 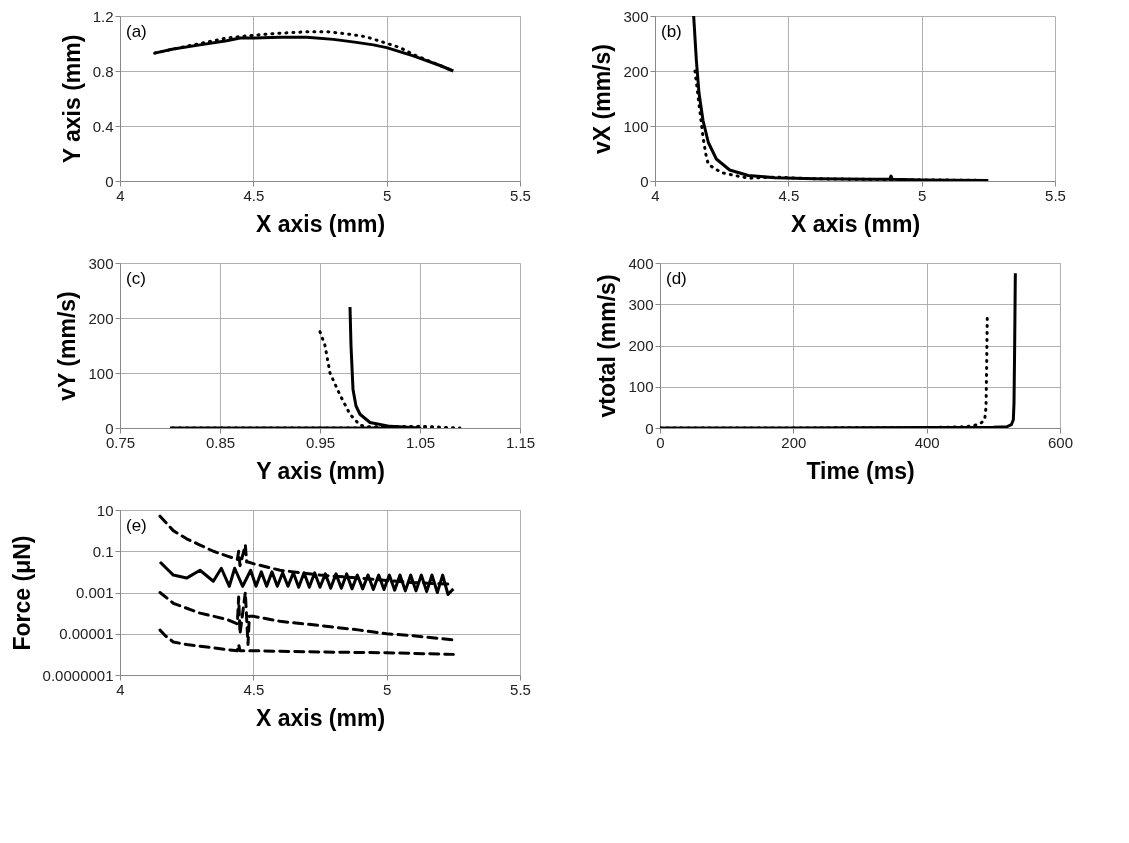 I want to click on y-axis-title: vY (mm/s), so click(x=67, y=346).